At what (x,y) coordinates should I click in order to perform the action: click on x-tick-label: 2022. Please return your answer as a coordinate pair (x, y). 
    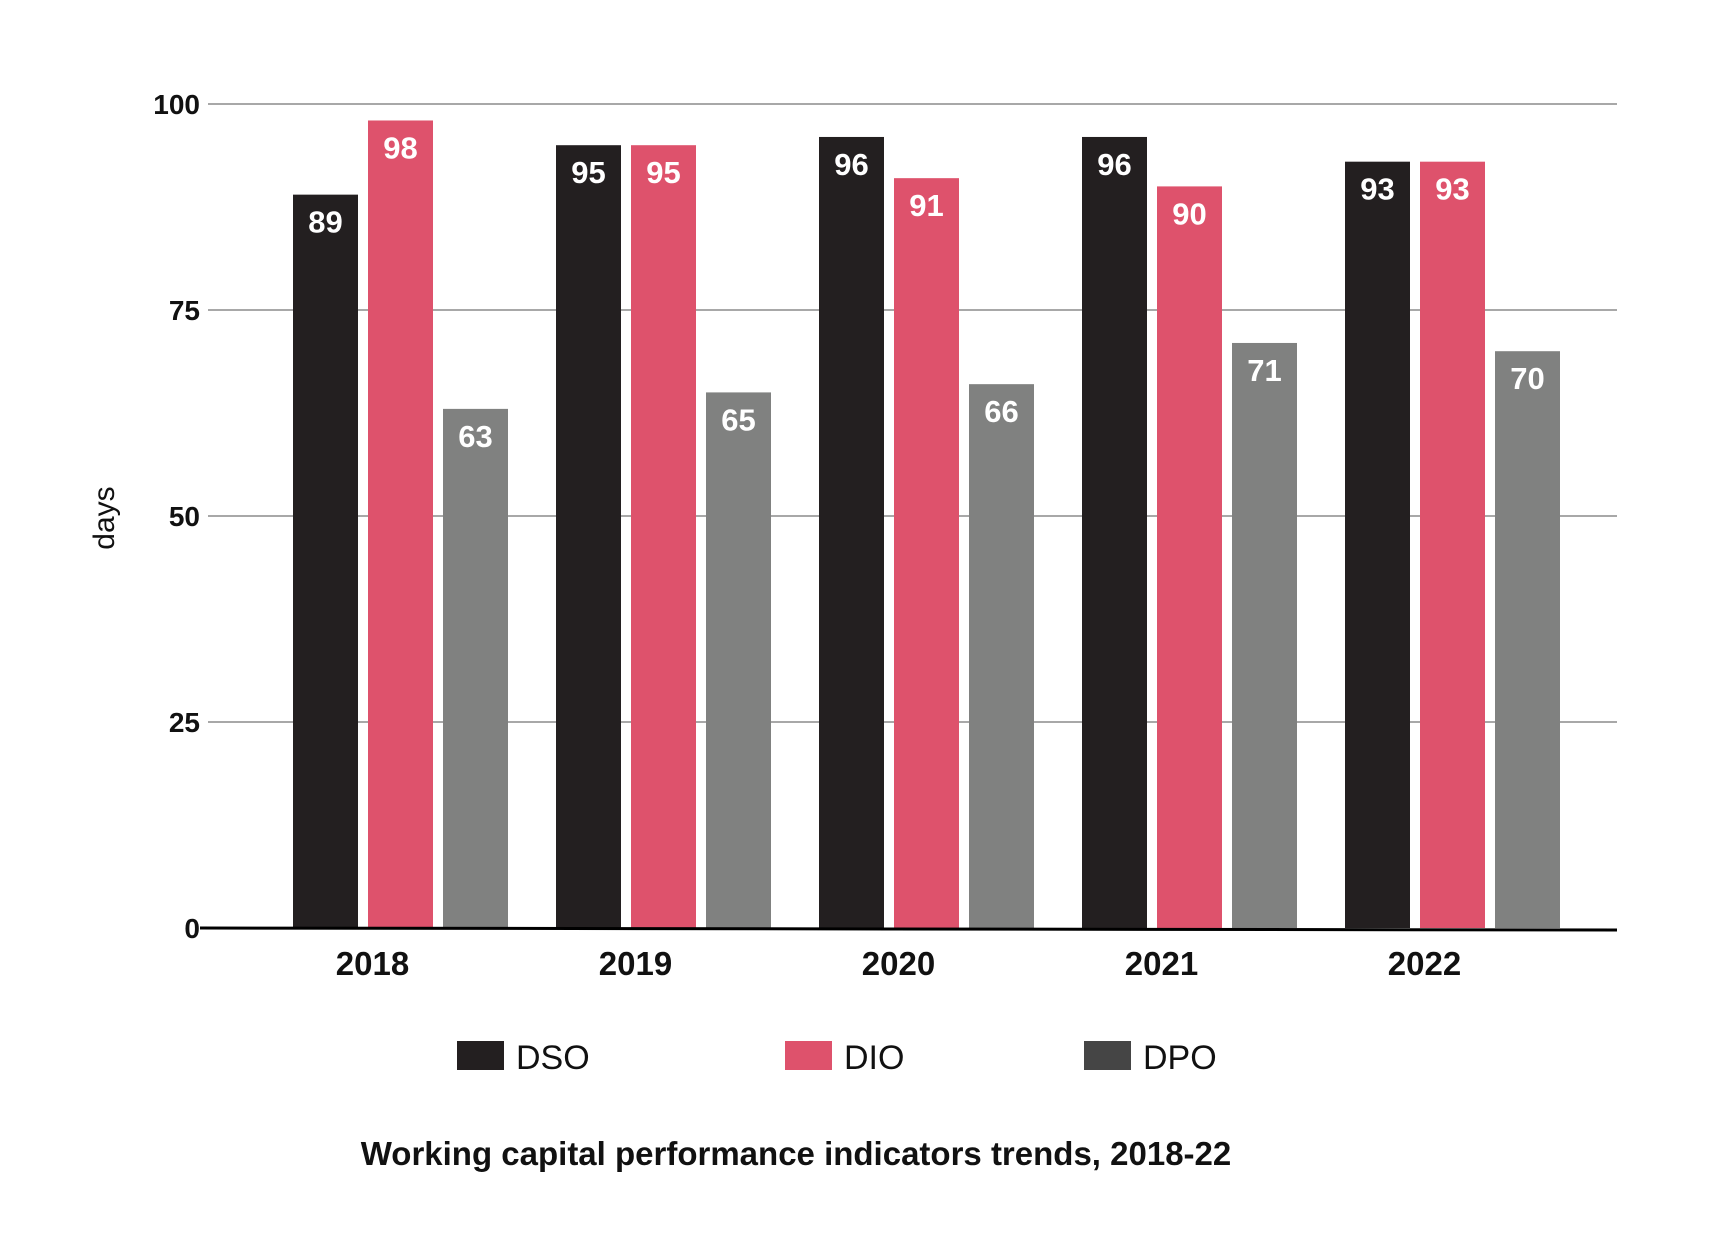
    Looking at the image, I should click on (1424, 963).